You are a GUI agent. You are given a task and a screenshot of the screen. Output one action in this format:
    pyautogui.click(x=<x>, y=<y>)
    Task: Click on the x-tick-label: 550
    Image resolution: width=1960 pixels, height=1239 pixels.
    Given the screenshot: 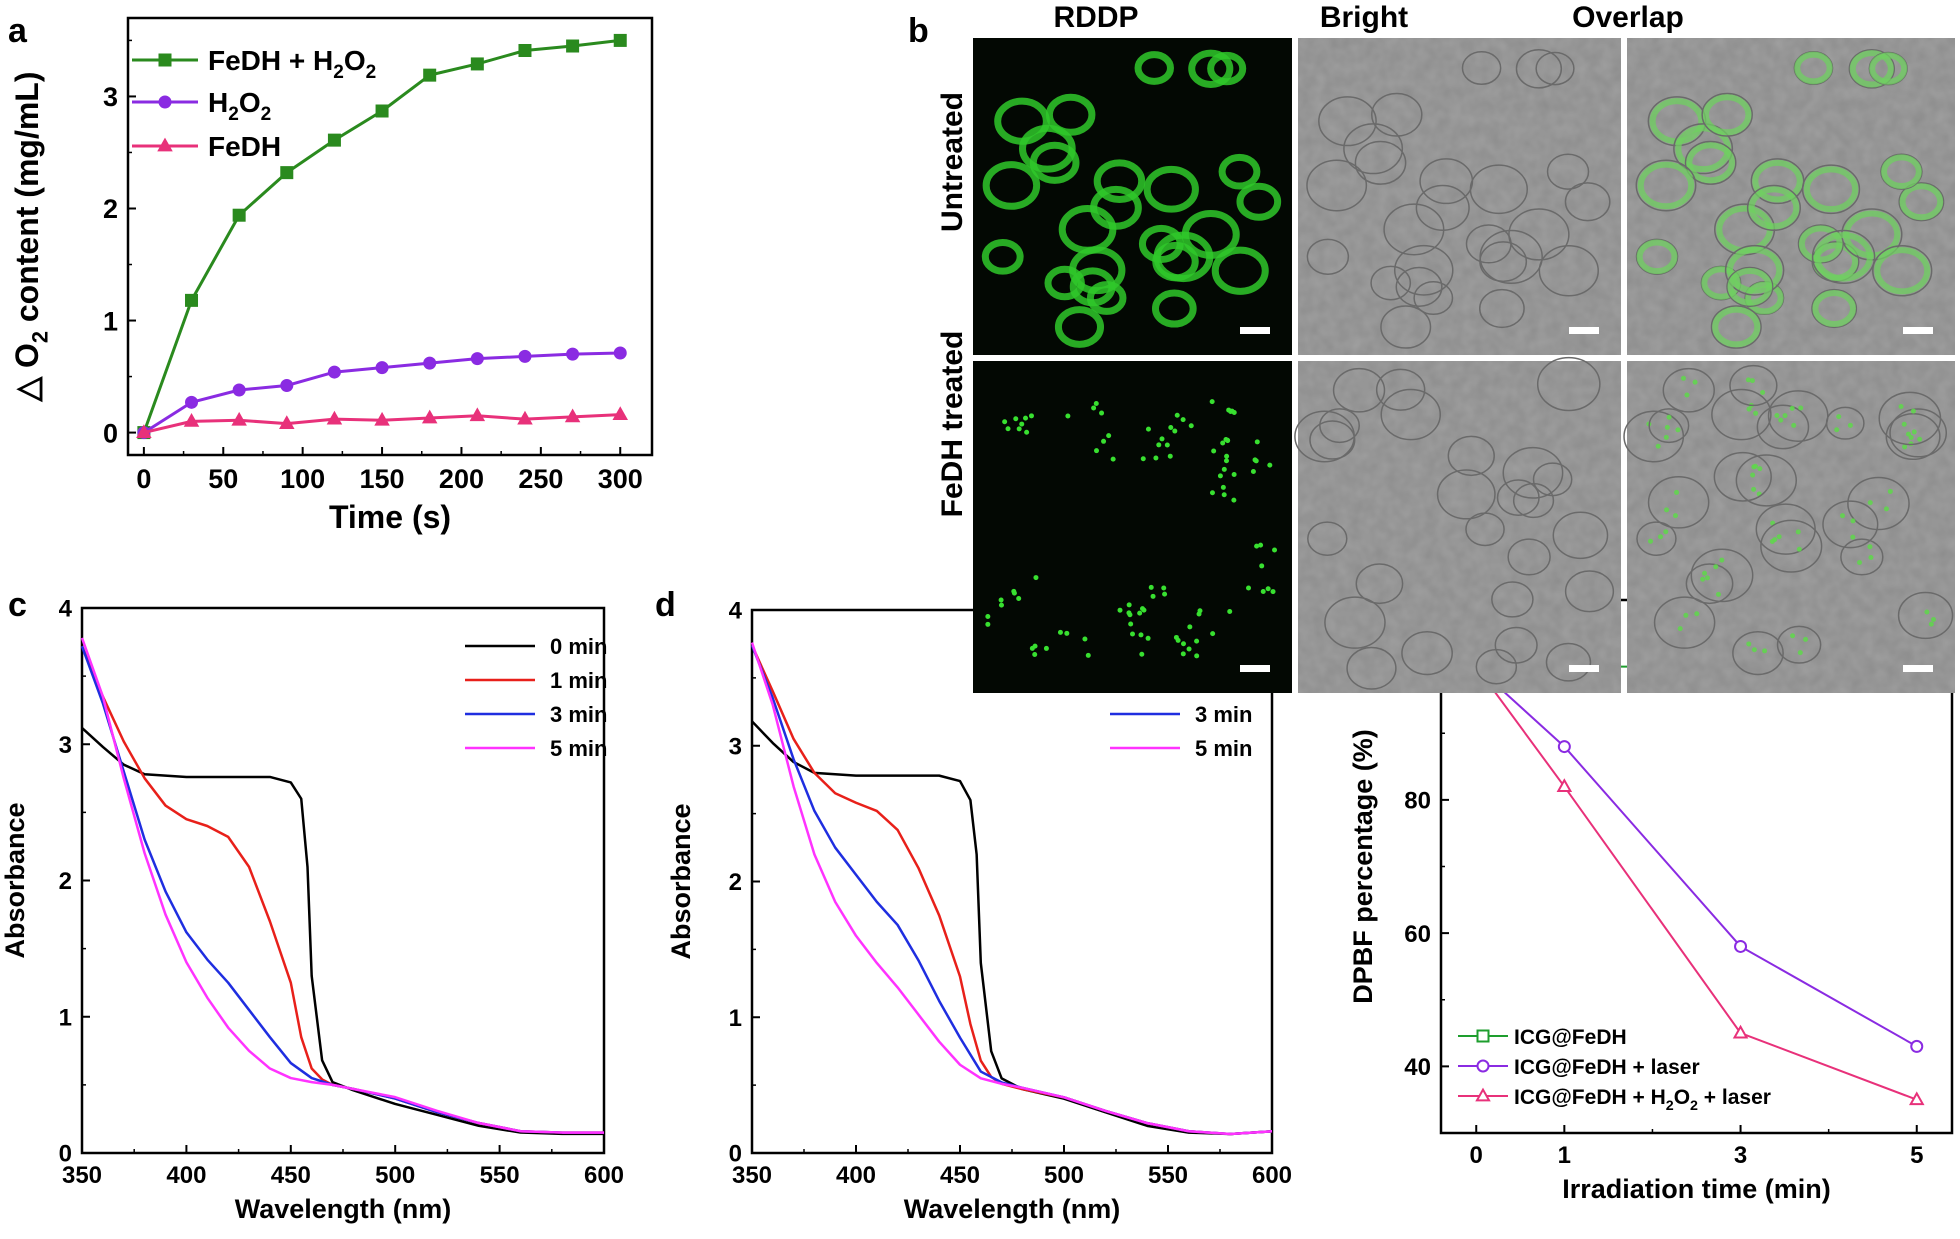 What is the action you would take?
    pyautogui.click(x=1168, y=1175)
    